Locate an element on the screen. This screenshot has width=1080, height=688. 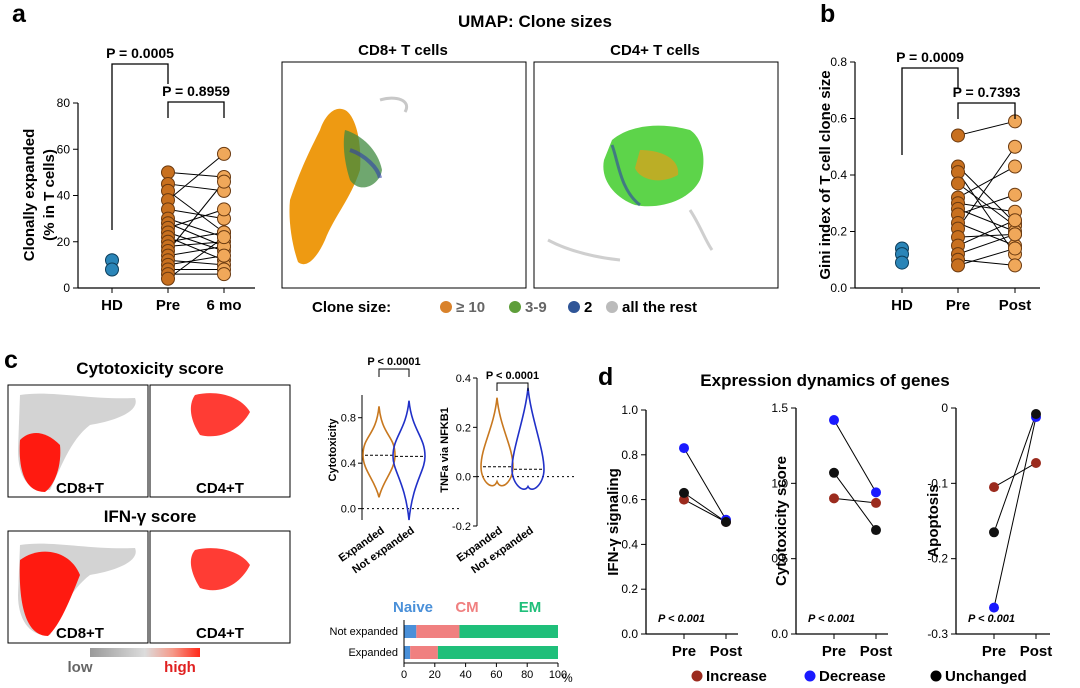
bar-segment-cm is located at coordinates (438, 631).